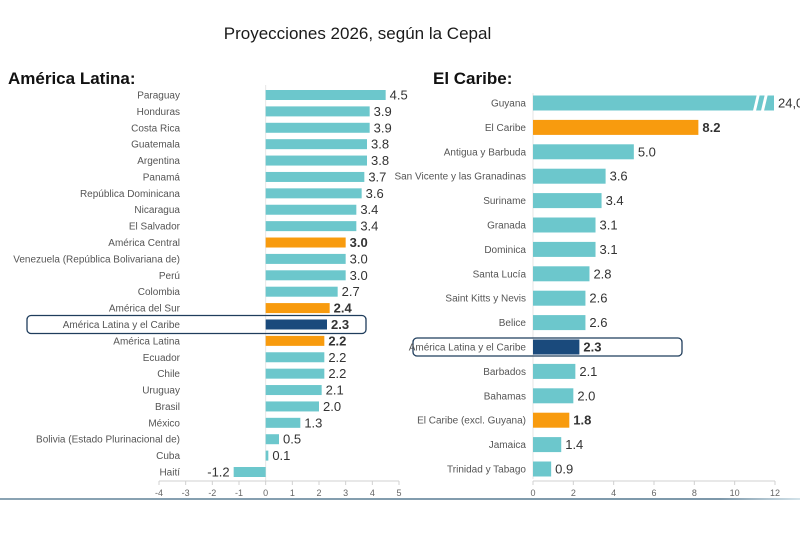 This screenshot has width=800, height=533. I want to click on category-label: Guyana, so click(508, 104).